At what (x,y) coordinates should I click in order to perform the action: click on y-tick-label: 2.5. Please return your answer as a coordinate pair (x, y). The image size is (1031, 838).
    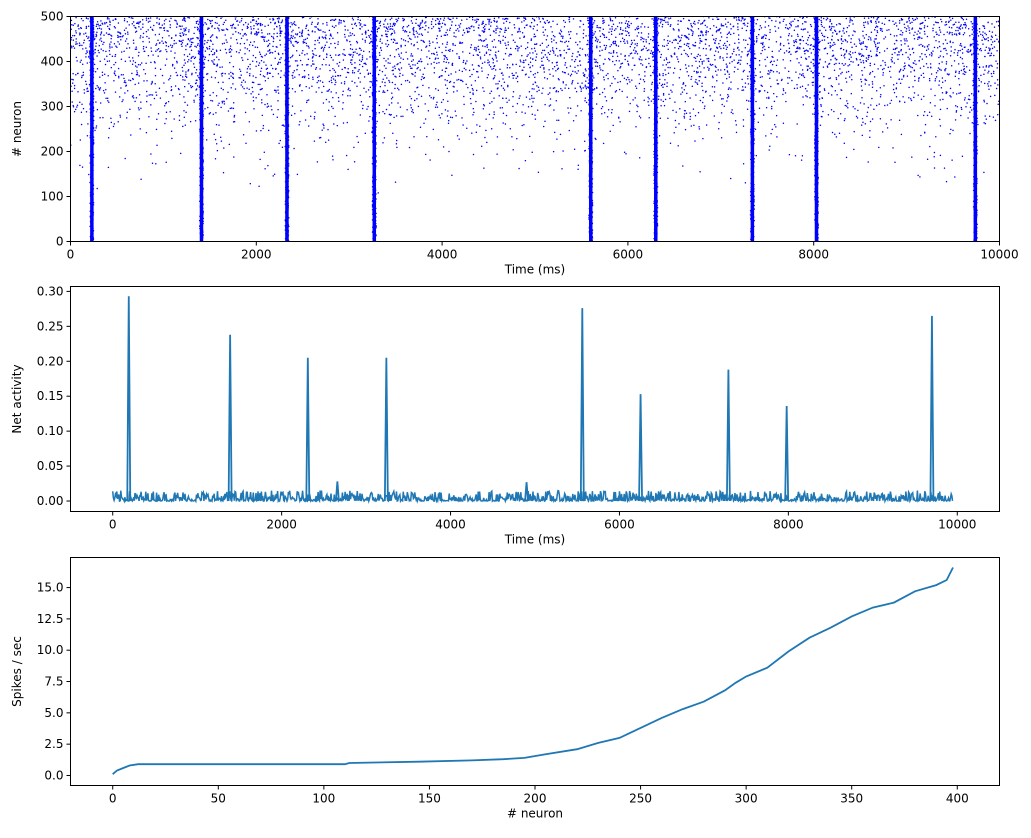
    Looking at the image, I should click on (53, 744).